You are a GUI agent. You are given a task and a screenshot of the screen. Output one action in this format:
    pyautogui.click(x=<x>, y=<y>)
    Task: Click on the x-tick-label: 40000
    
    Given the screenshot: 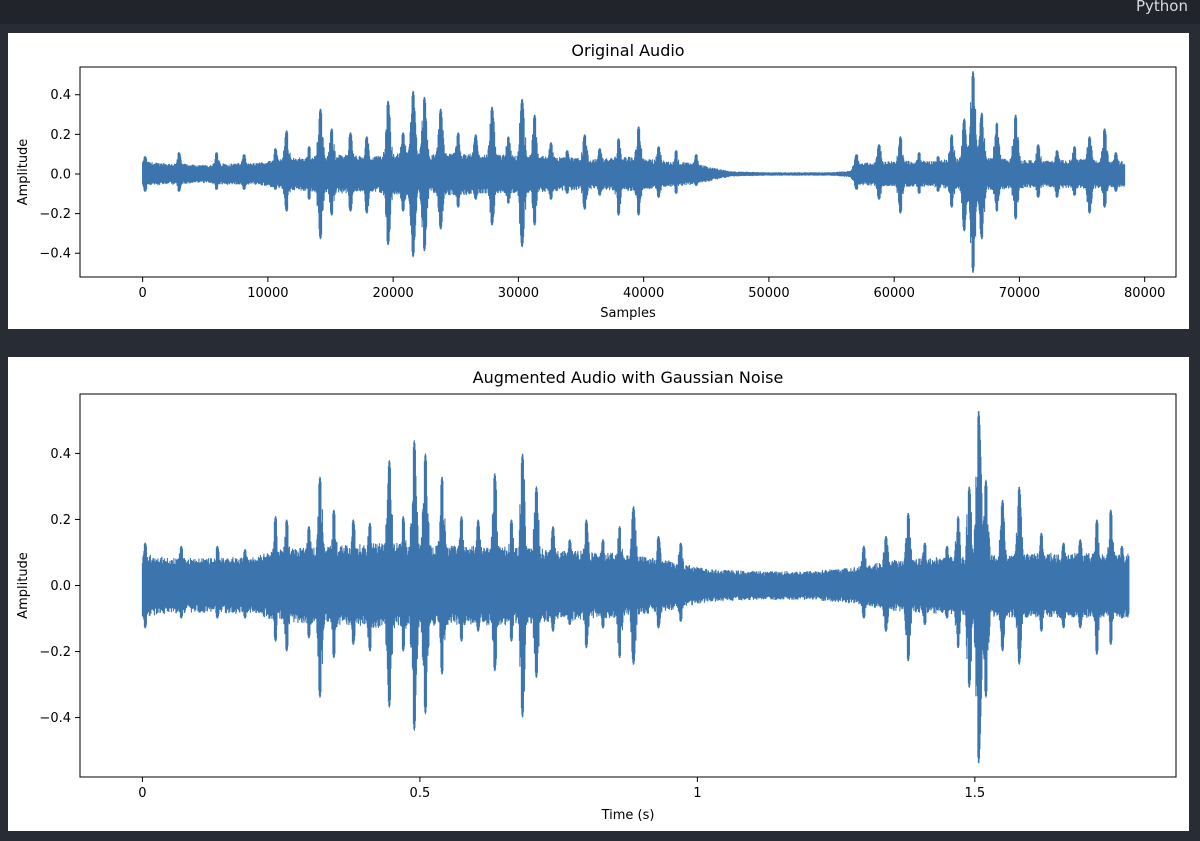 What is the action you would take?
    pyautogui.click(x=643, y=293)
    